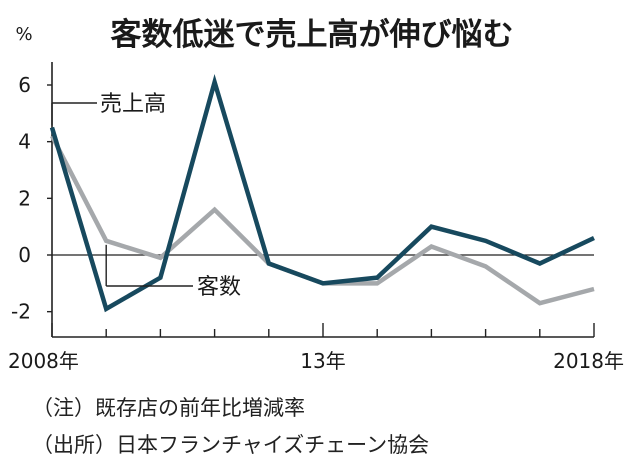 Image resolution: width=627 pixels, height=467 pixels. Describe the element at coordinates (24, 142) in the screenshot. I see `y-tick-label: 4` at that location.